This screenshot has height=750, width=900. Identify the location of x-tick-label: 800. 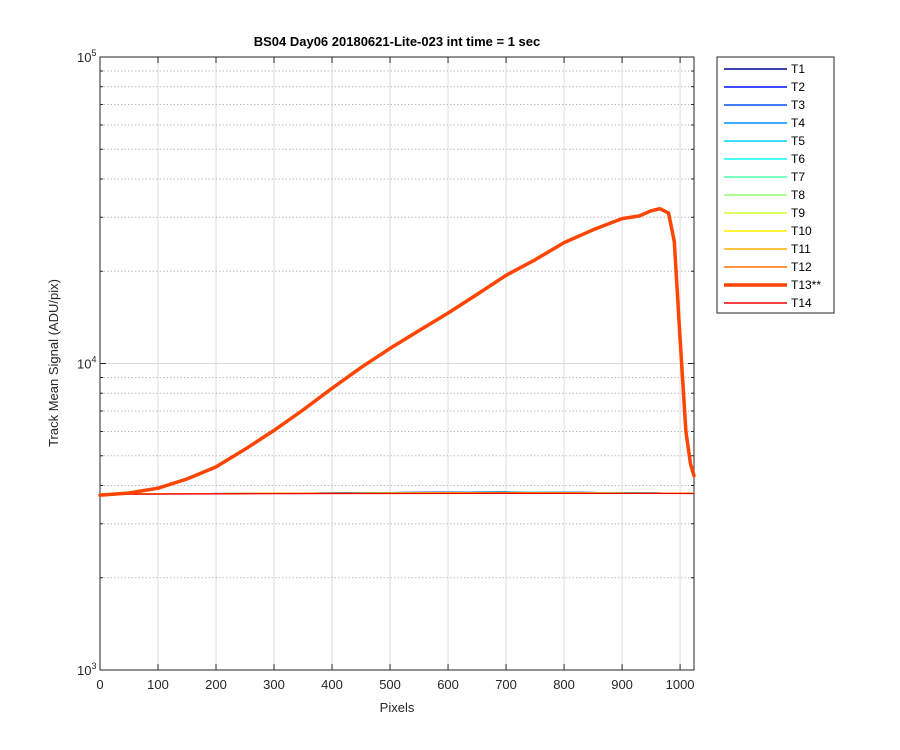
(564, 684).